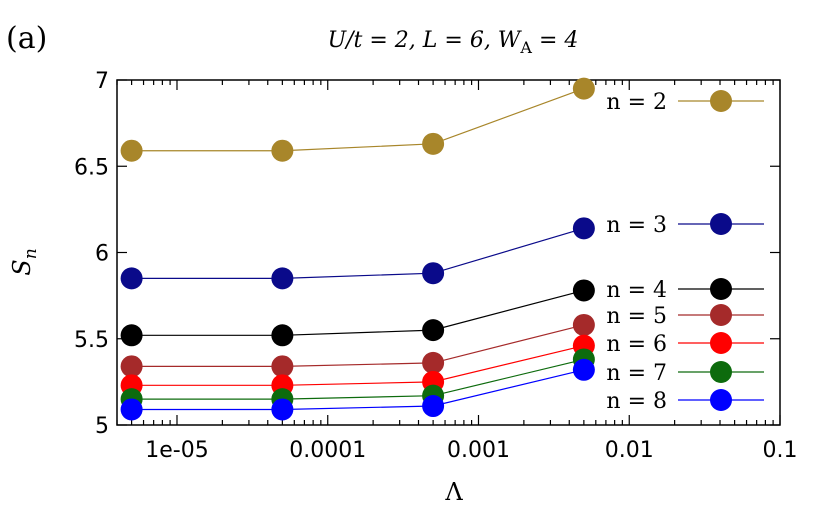 This screenshot has width=830, height=508. I want to click on x-tick-label: 0.0001, so click(327, 450).